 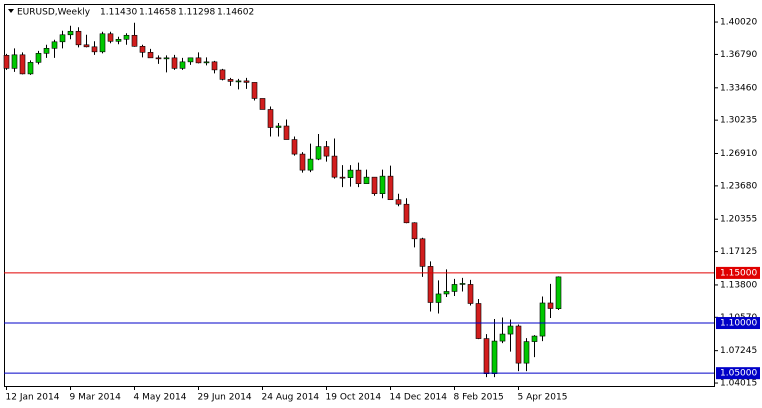 I want to click on y-tick-label: 1.07245, so click(x=738, y=351).